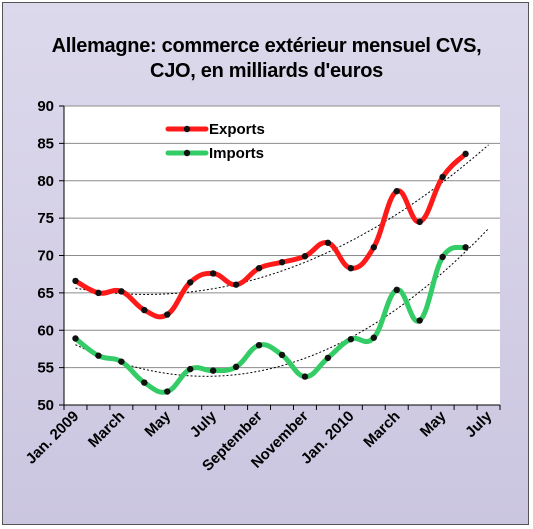 The width and height of the screenshot is (533, 529). What do you see at coordinates (236, 153) in the screenshot?
I see `legend-label-imports: Imports` at bounding box center [236, 153].